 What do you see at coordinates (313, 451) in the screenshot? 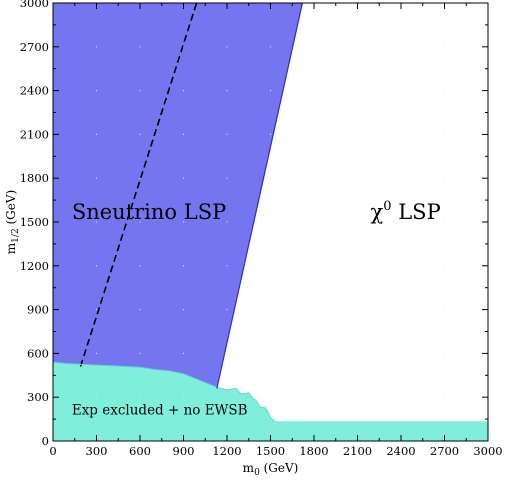
I see `x-tick-label: 1800` at bounding box center [313, 451].